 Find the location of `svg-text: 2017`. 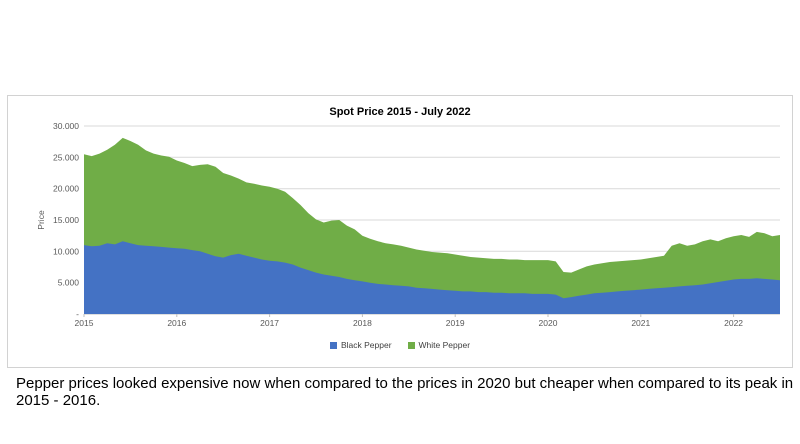

svg-text: 2017 is located at coordinates (269, 323).